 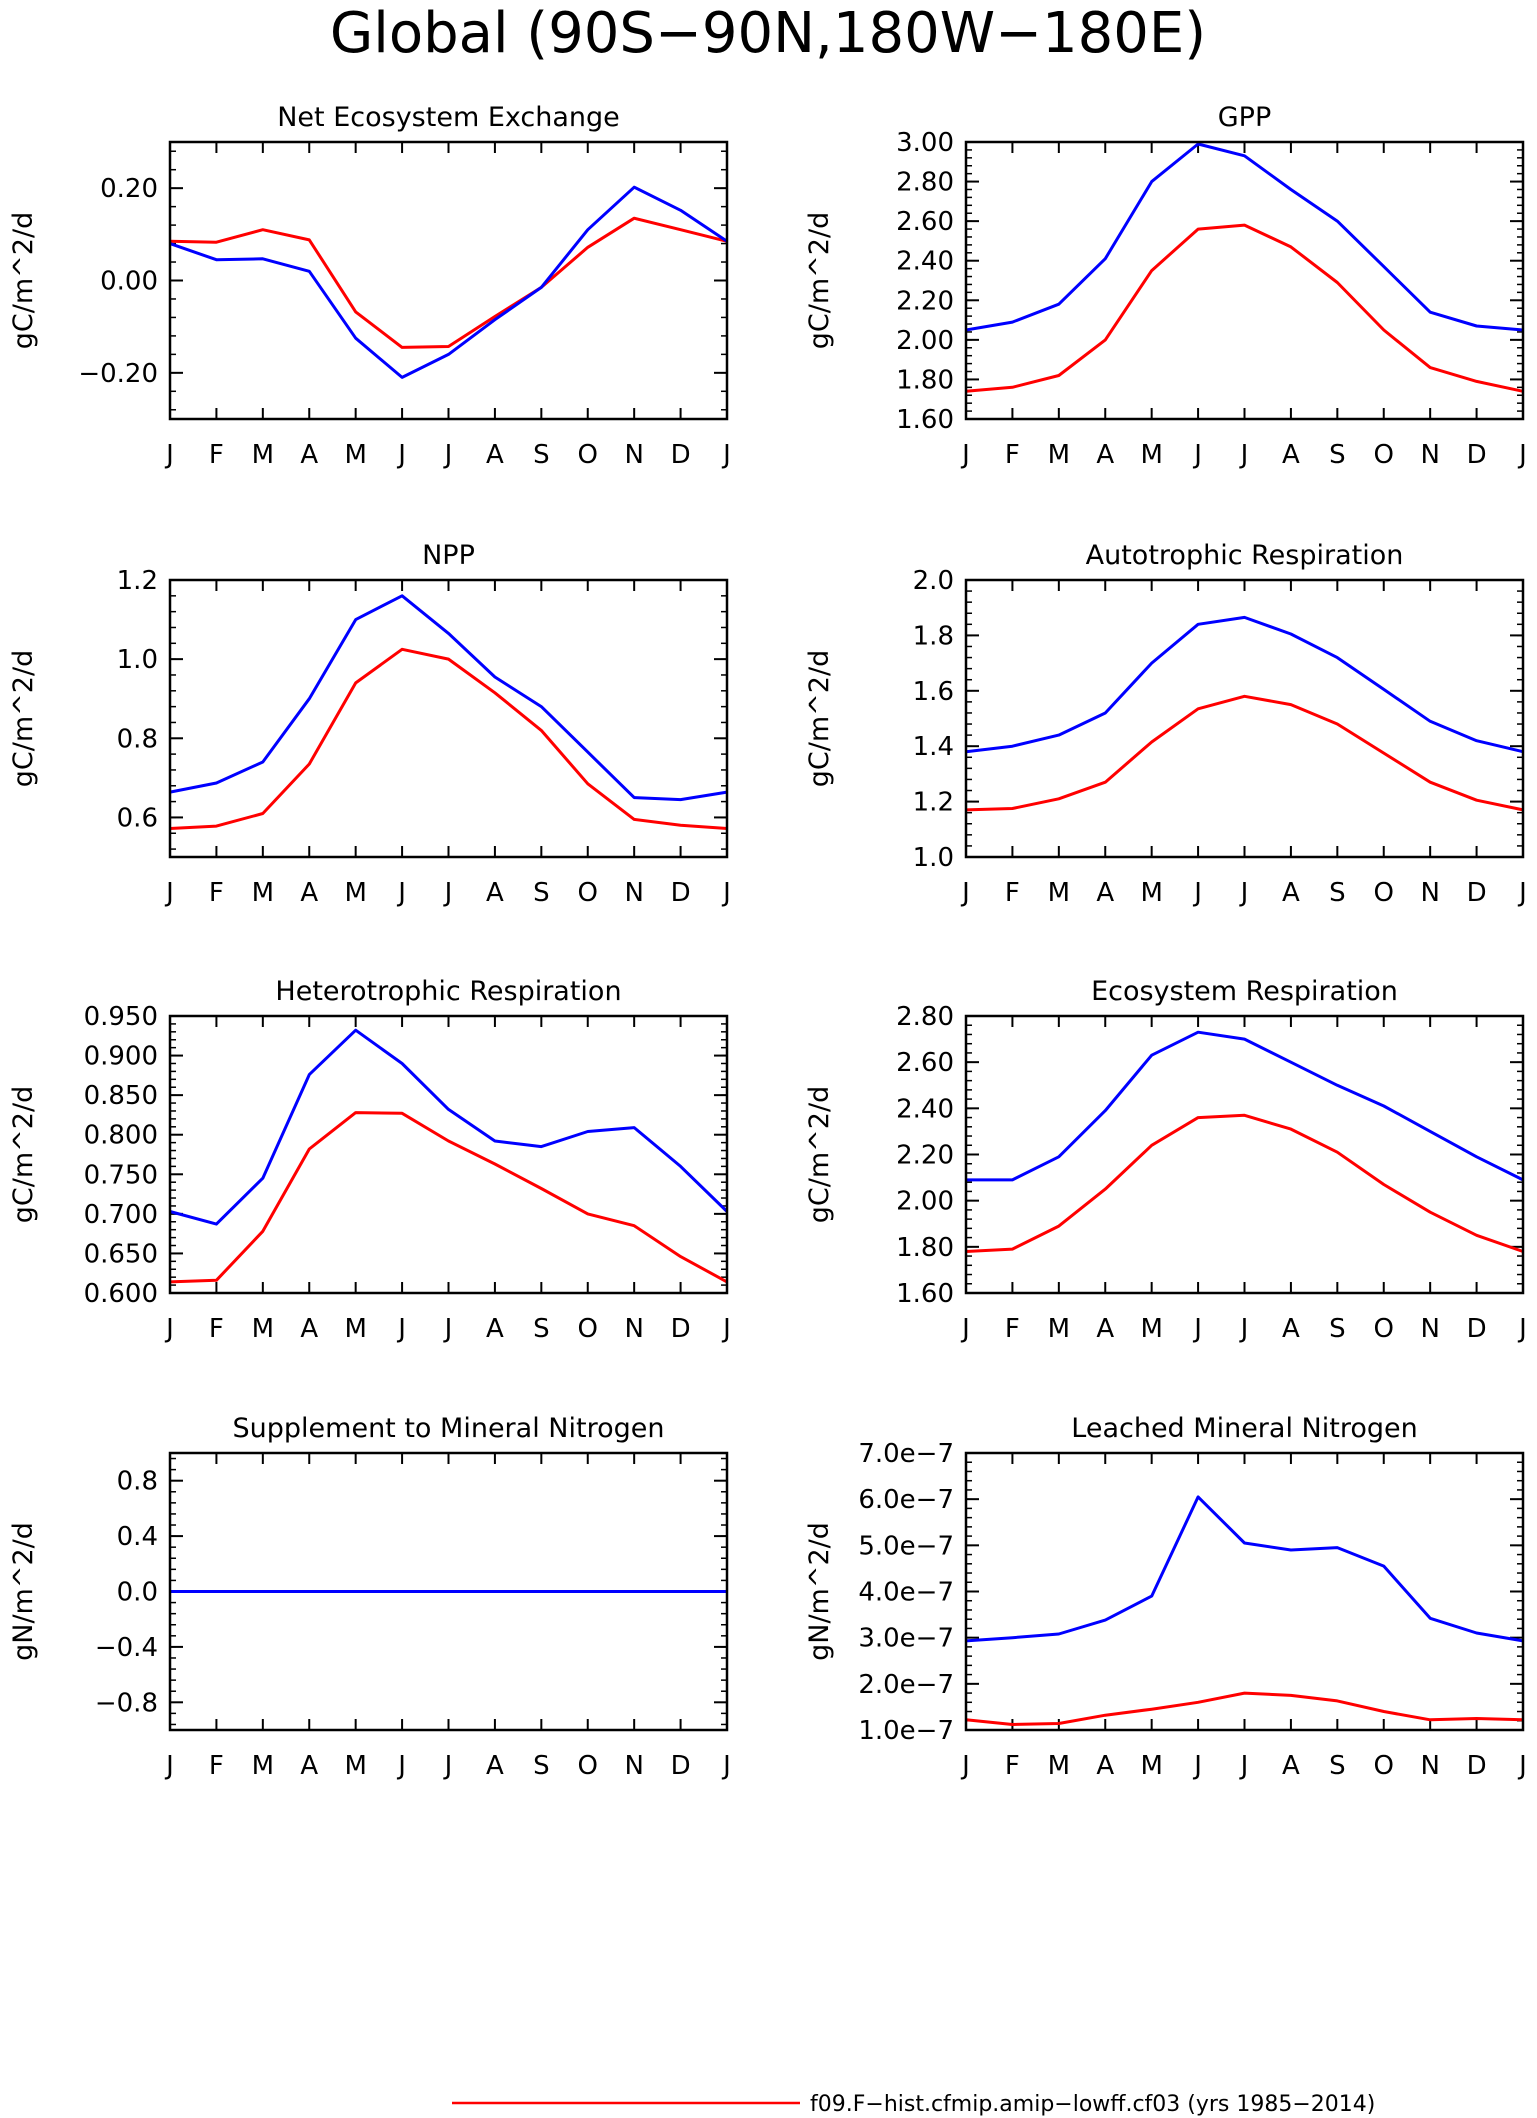 What do you see at coordinates (906, 1731) in the screenshot?
I see `y-tick-label: 1.0e−7` at bounding box center [906, 1731].